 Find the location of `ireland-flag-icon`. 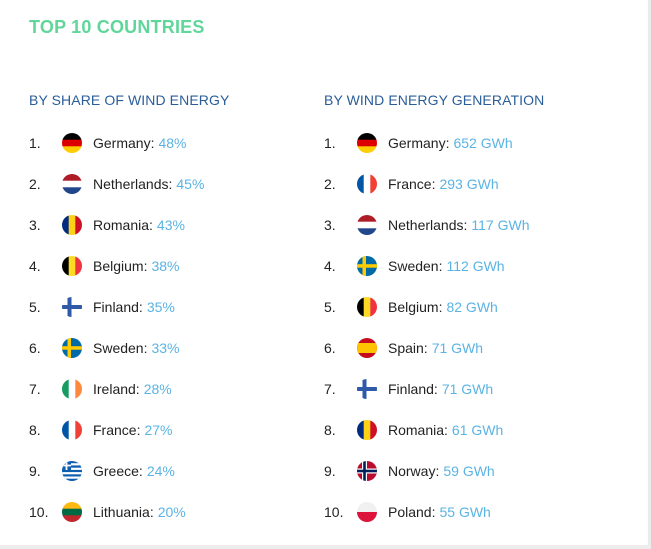

ireland-flag-icon is located at coordinates (72, 388).